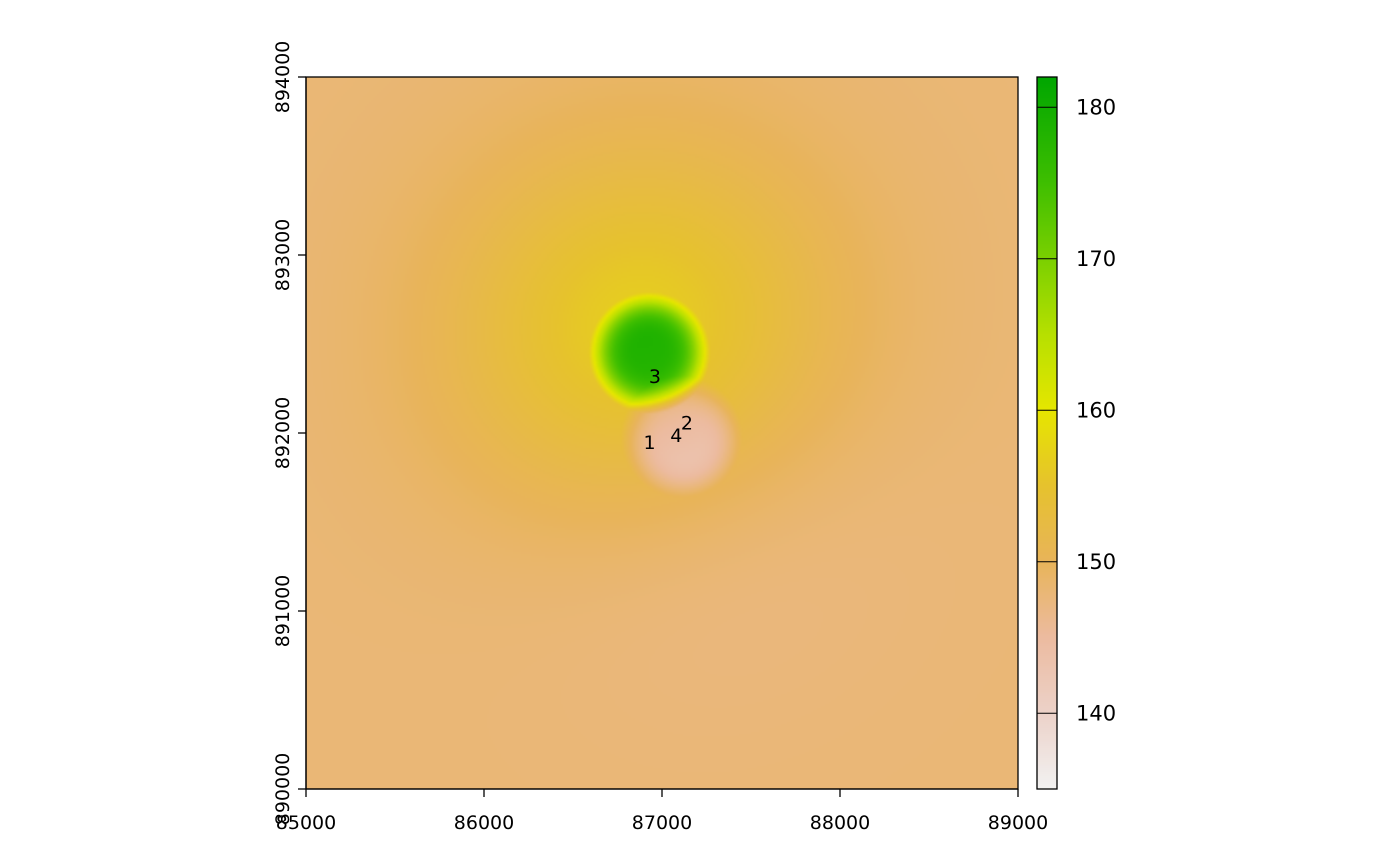 The height and width of the screenshot is (866, 1400). What do you see at coordinates (1096, 410) in the screenshot?
I see `legend-tick-label: 160` at bounding box center [1096, 410].